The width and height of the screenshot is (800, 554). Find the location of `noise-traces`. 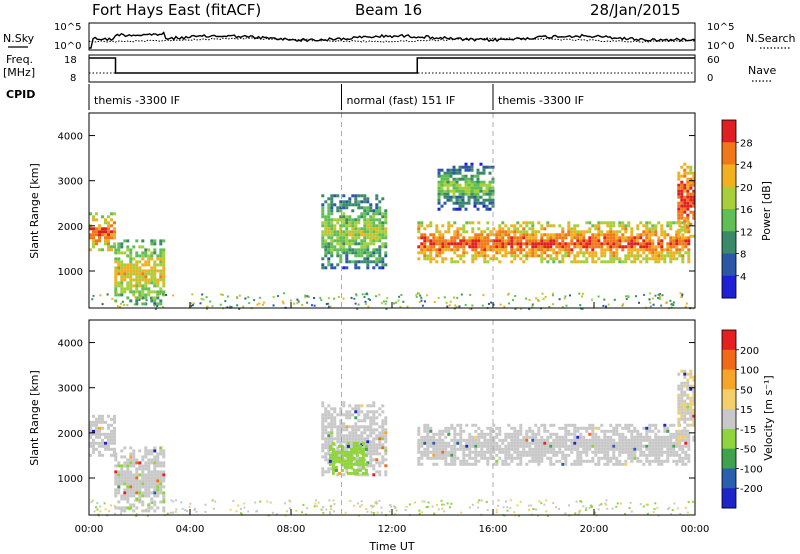

noise-traces is located at coordinates (392, 40).